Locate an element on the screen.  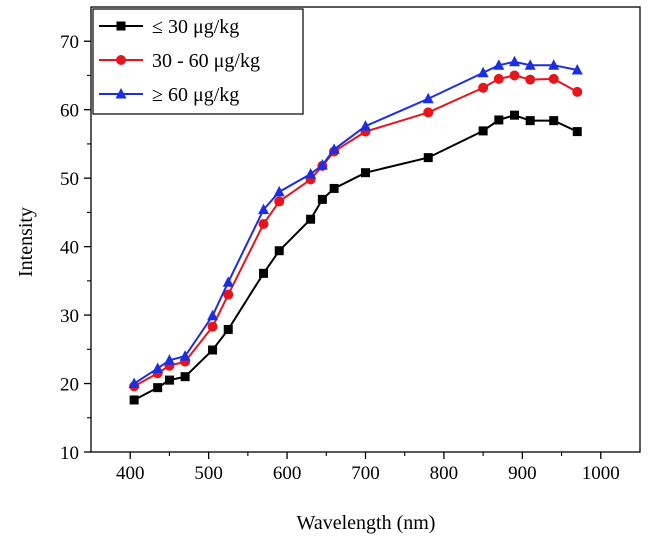
x-tick-label: 1000 is located at coordinates (601, 473).